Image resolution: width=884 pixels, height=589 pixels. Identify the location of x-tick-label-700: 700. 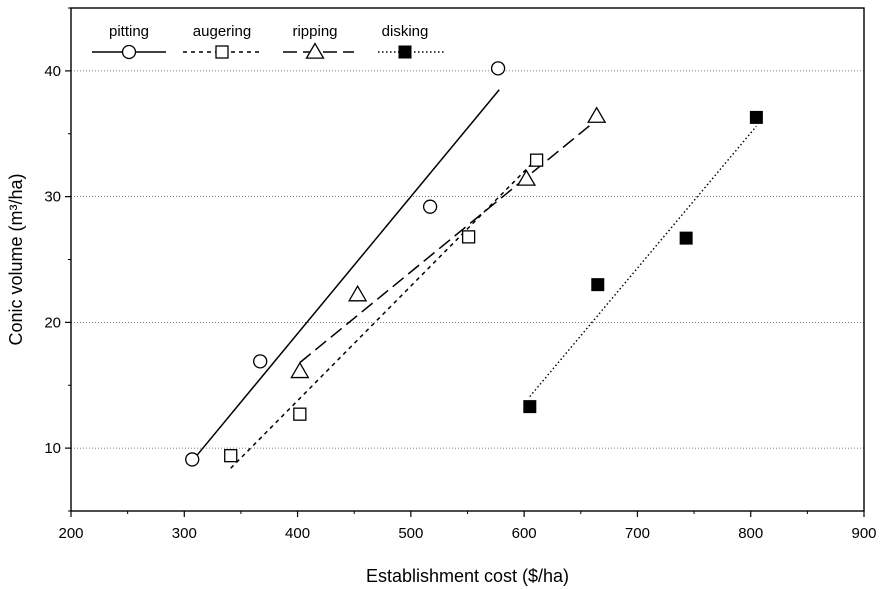
(637, 533).